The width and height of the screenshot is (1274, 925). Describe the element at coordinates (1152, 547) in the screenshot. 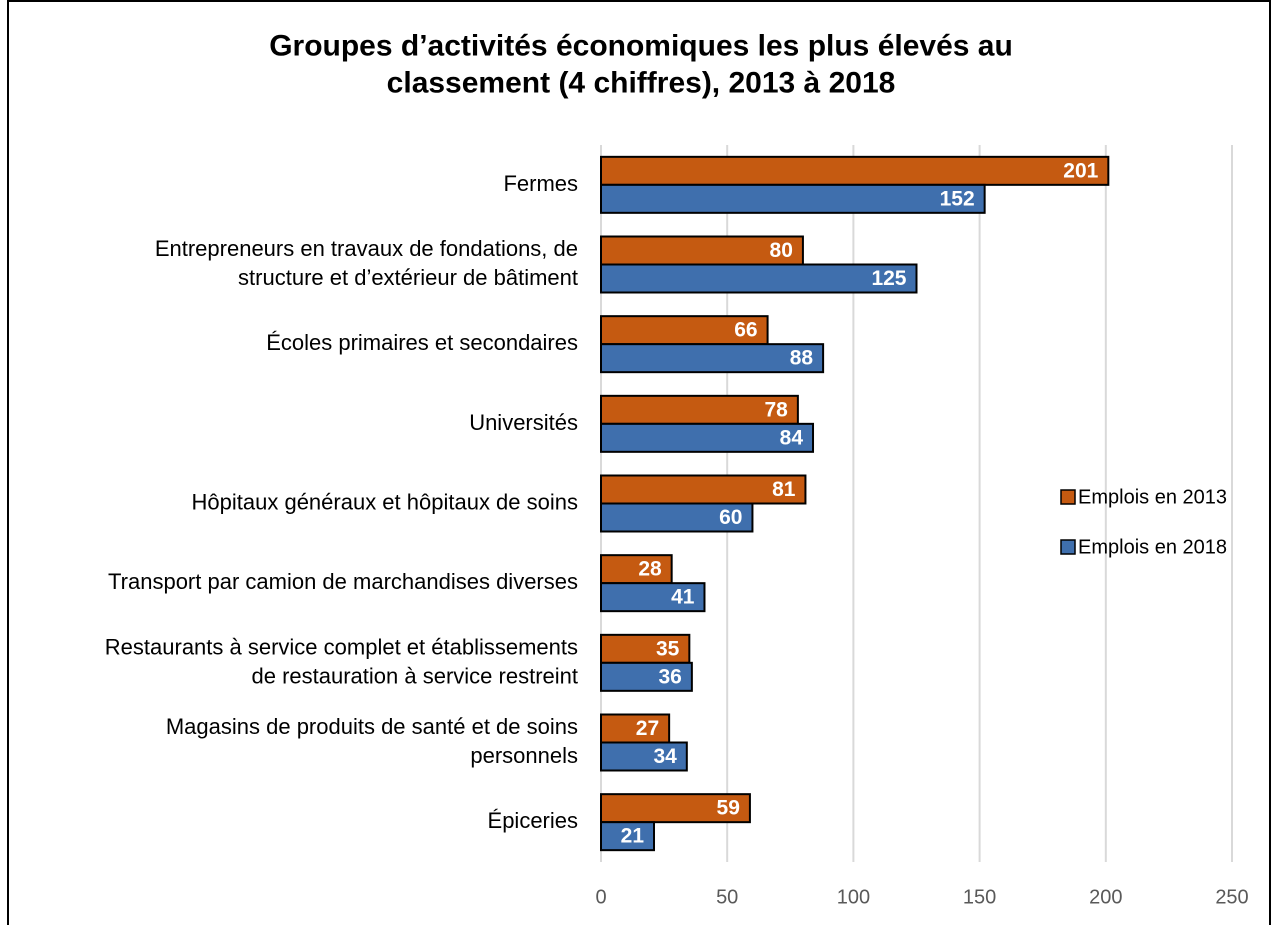

I see `legend-label: Emplois en 2018` at that location.